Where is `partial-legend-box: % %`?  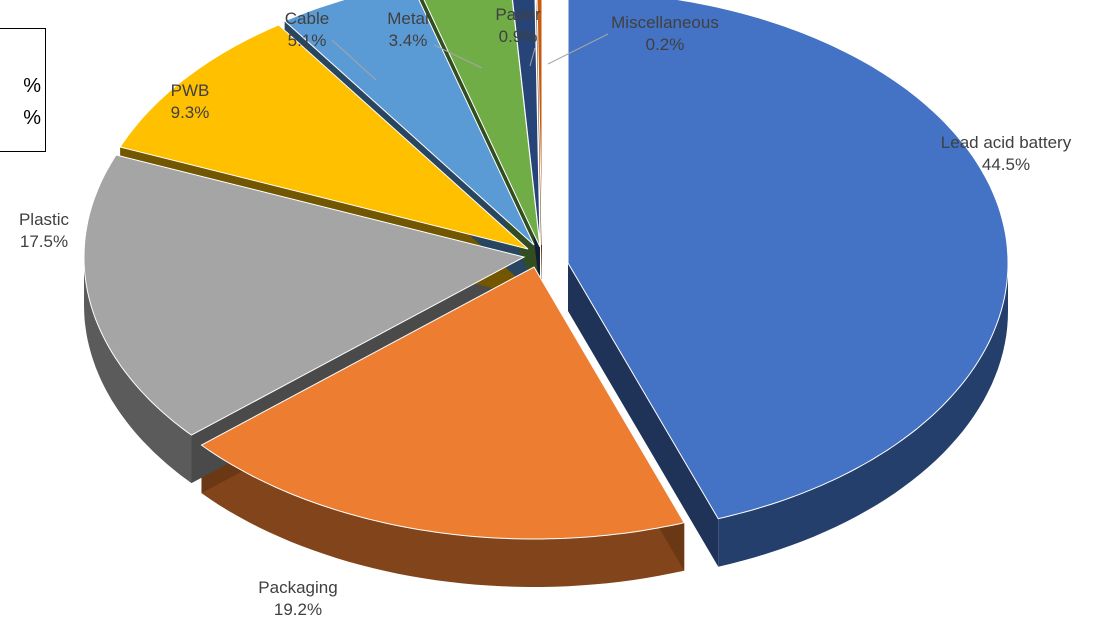 partial-legend-box: % % is located at coordinates (23, 90).